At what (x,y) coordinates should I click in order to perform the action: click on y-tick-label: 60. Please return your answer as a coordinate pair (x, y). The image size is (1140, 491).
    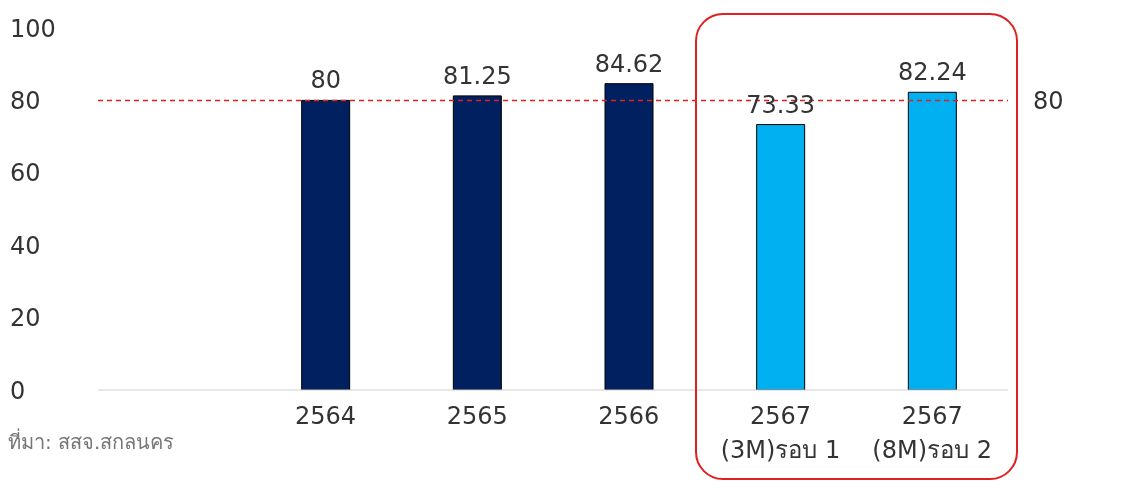
    Looking at the image, I should click on (25, 173).